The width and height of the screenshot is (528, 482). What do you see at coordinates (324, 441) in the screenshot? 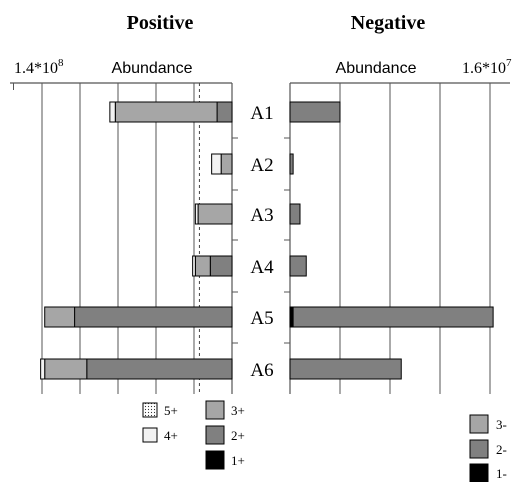
I see `legend: 5+ 3+ 4+ 2+ 1+ 3- 2- 1-` at bounding box center [324, 441].